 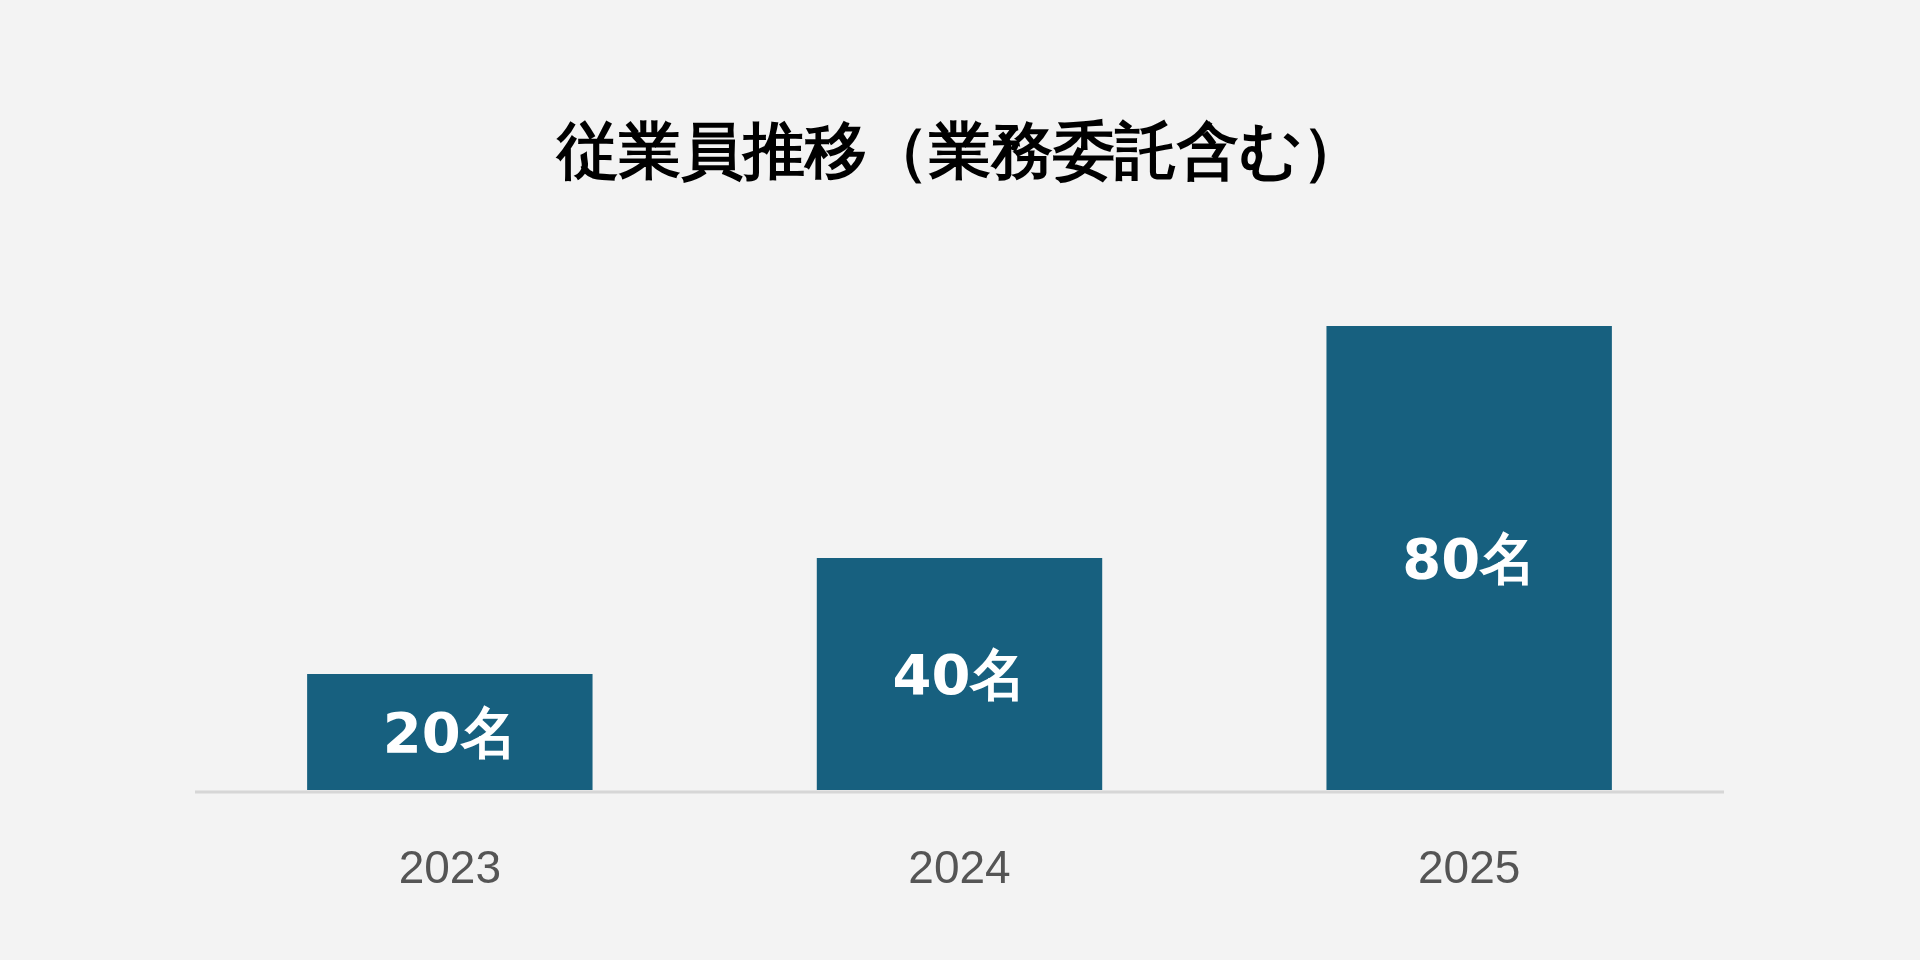 What do you see at coordinates (959, 867) in the screenshot?
I see `x-tick-label: 2024` at bounding box center [959, 867].